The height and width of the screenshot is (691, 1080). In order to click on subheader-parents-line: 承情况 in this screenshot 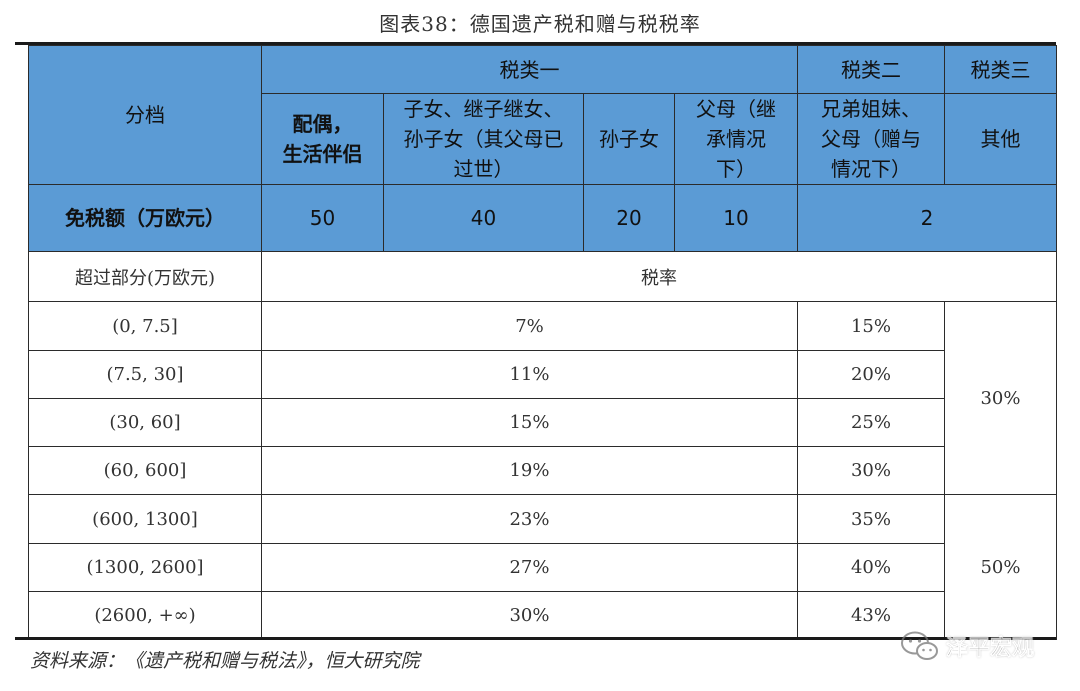, I will do `click(736, 139)`.